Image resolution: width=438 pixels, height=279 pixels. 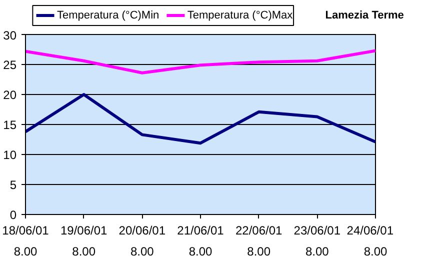 What do you see at coordinates (240, 16) in the screenshot?
I see `legend-label: Temperatura (°C)Max` at bounding box center [240, 16].